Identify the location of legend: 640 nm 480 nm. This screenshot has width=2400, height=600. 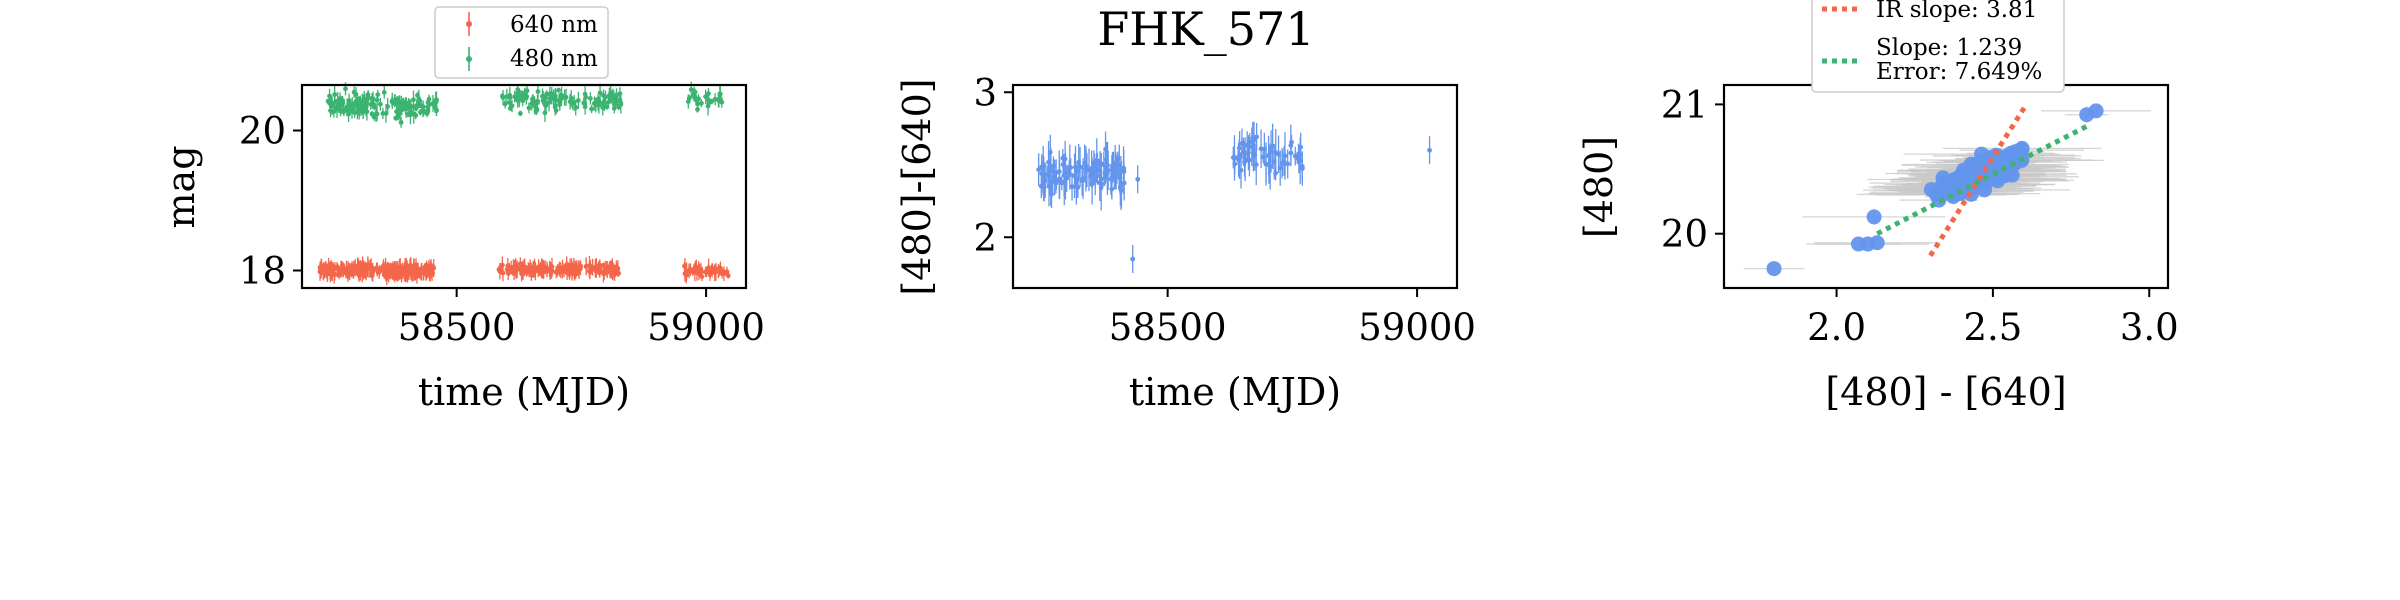
(521, 42).